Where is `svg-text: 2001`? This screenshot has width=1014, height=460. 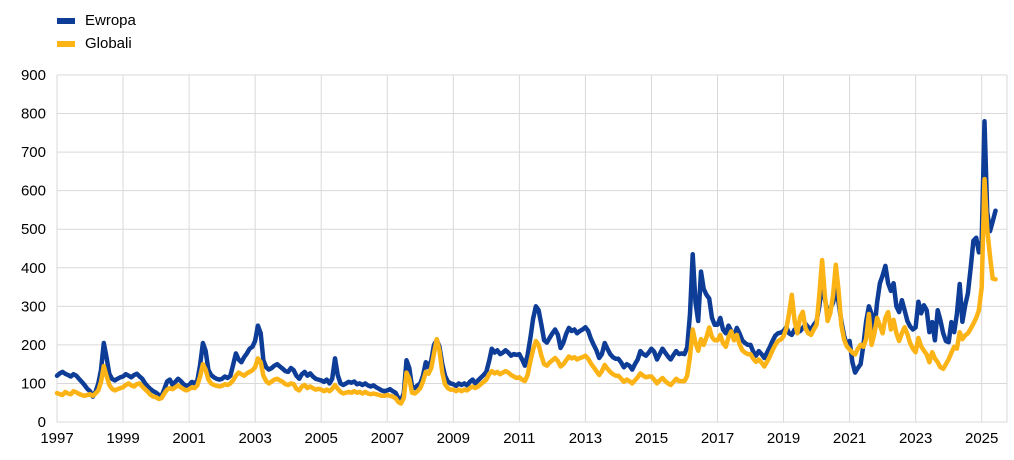
svg-text: 2001 is located at coordinates (188, 438).